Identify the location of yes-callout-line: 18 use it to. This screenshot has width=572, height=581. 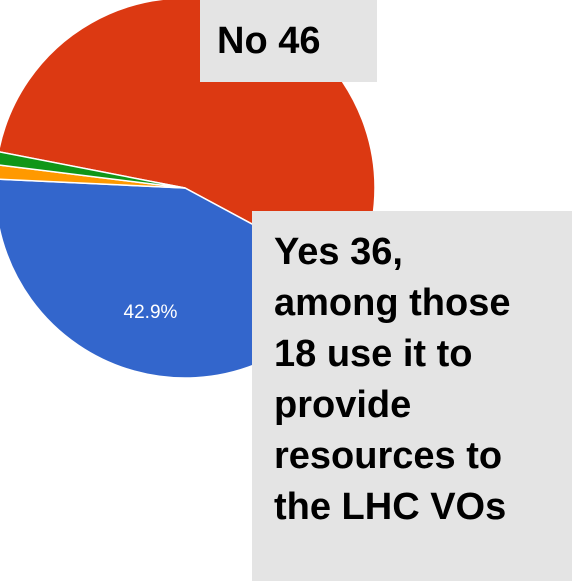
(373, 354).